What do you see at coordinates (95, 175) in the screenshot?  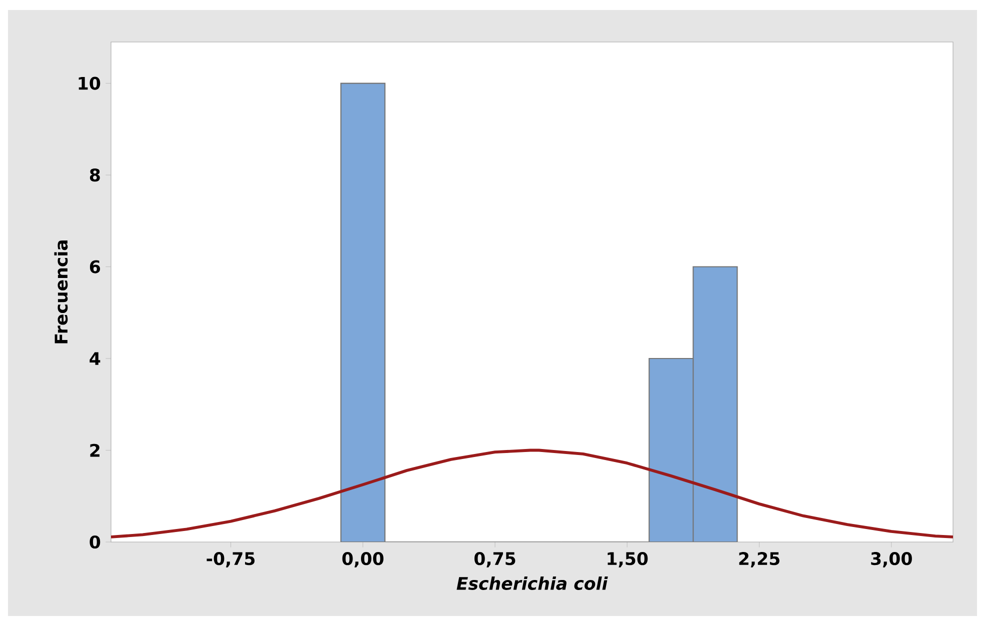 I see `y-tick-label: 8` at bounding box center [95, 175].